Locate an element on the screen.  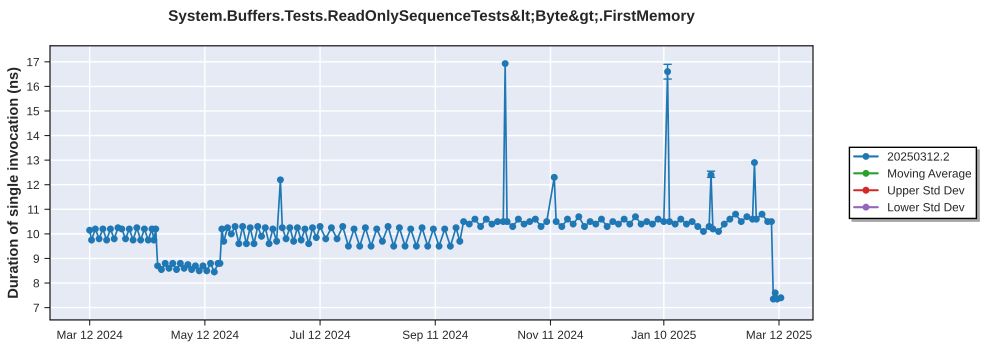
y-tick-label: 10 is located at coordinates (33, 234).